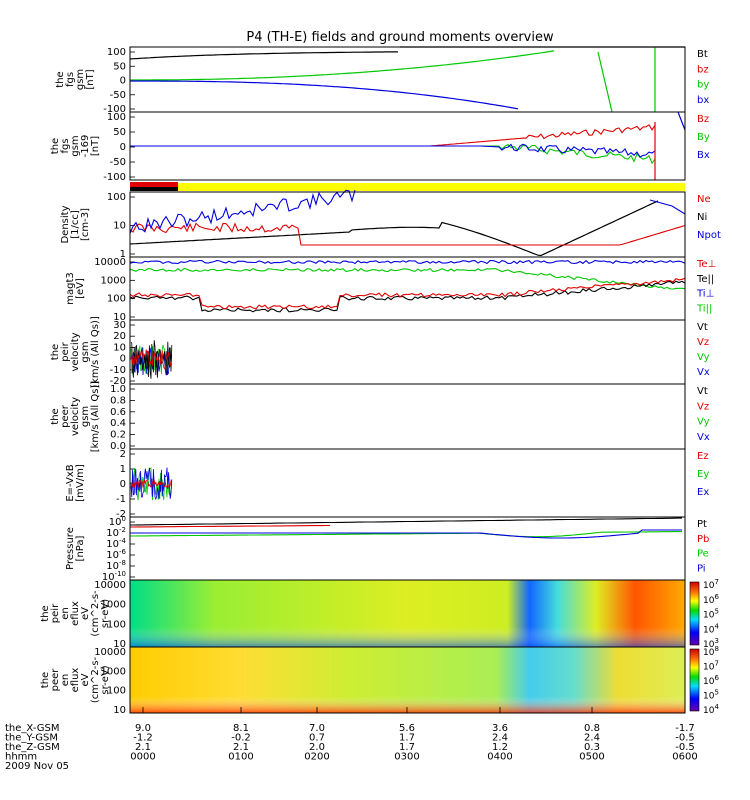 This screenshot has height=800, width=750. What do you see at coordinates (75, 146) in the screenshot?
I see `panel-ylabel: thefgsgsm-169[nT]` at bounding box center [75, 146].